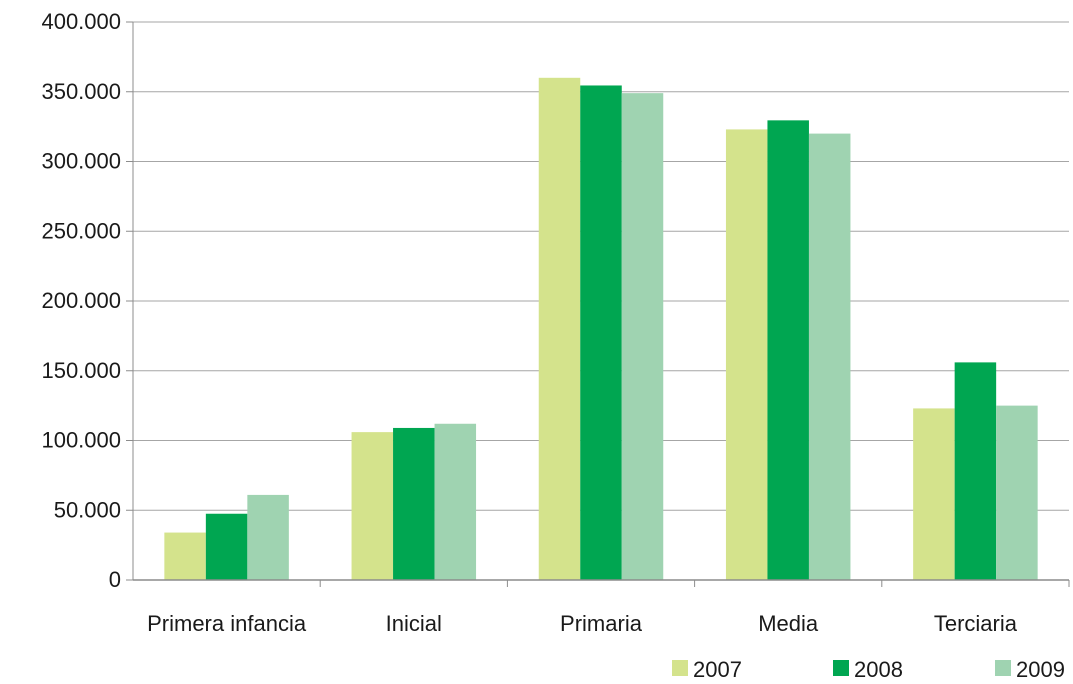 Image resolution: width=1073 pixels, height=684 pixels. What do you see at coordinates (878, 668) in the screenshot?
I see `legend-label: 2008` at bounding box center [878, 668].